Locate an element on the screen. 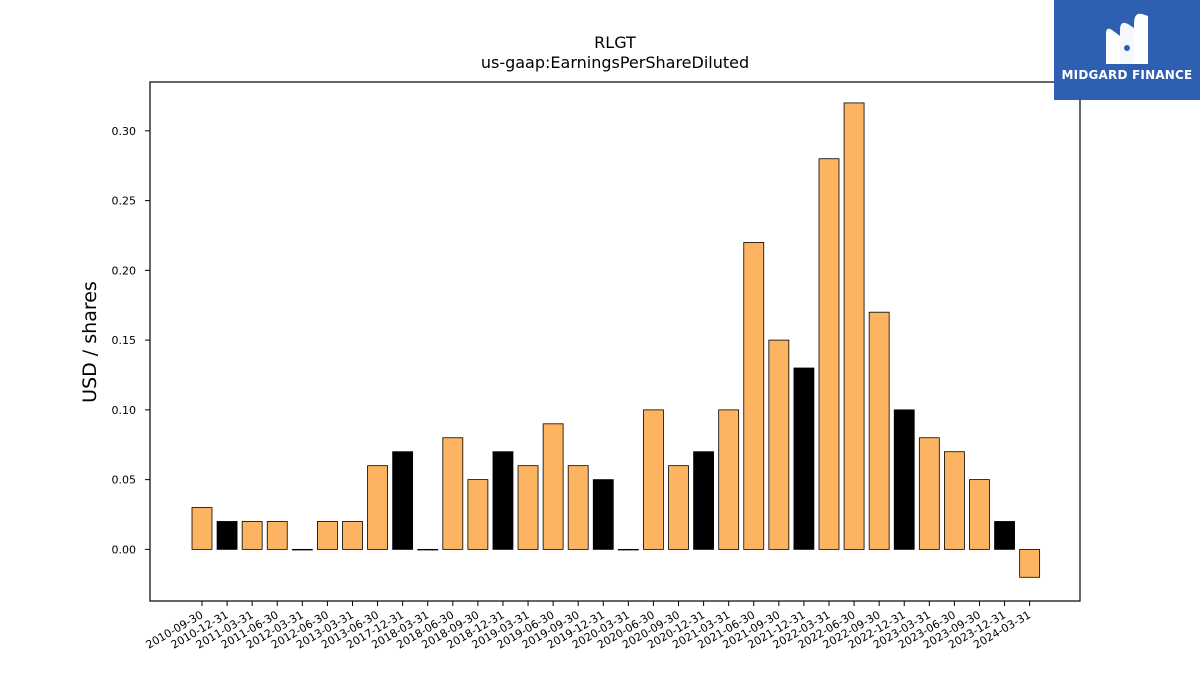  y-tick-label: 0.25 is located at coordinates (124, 201).